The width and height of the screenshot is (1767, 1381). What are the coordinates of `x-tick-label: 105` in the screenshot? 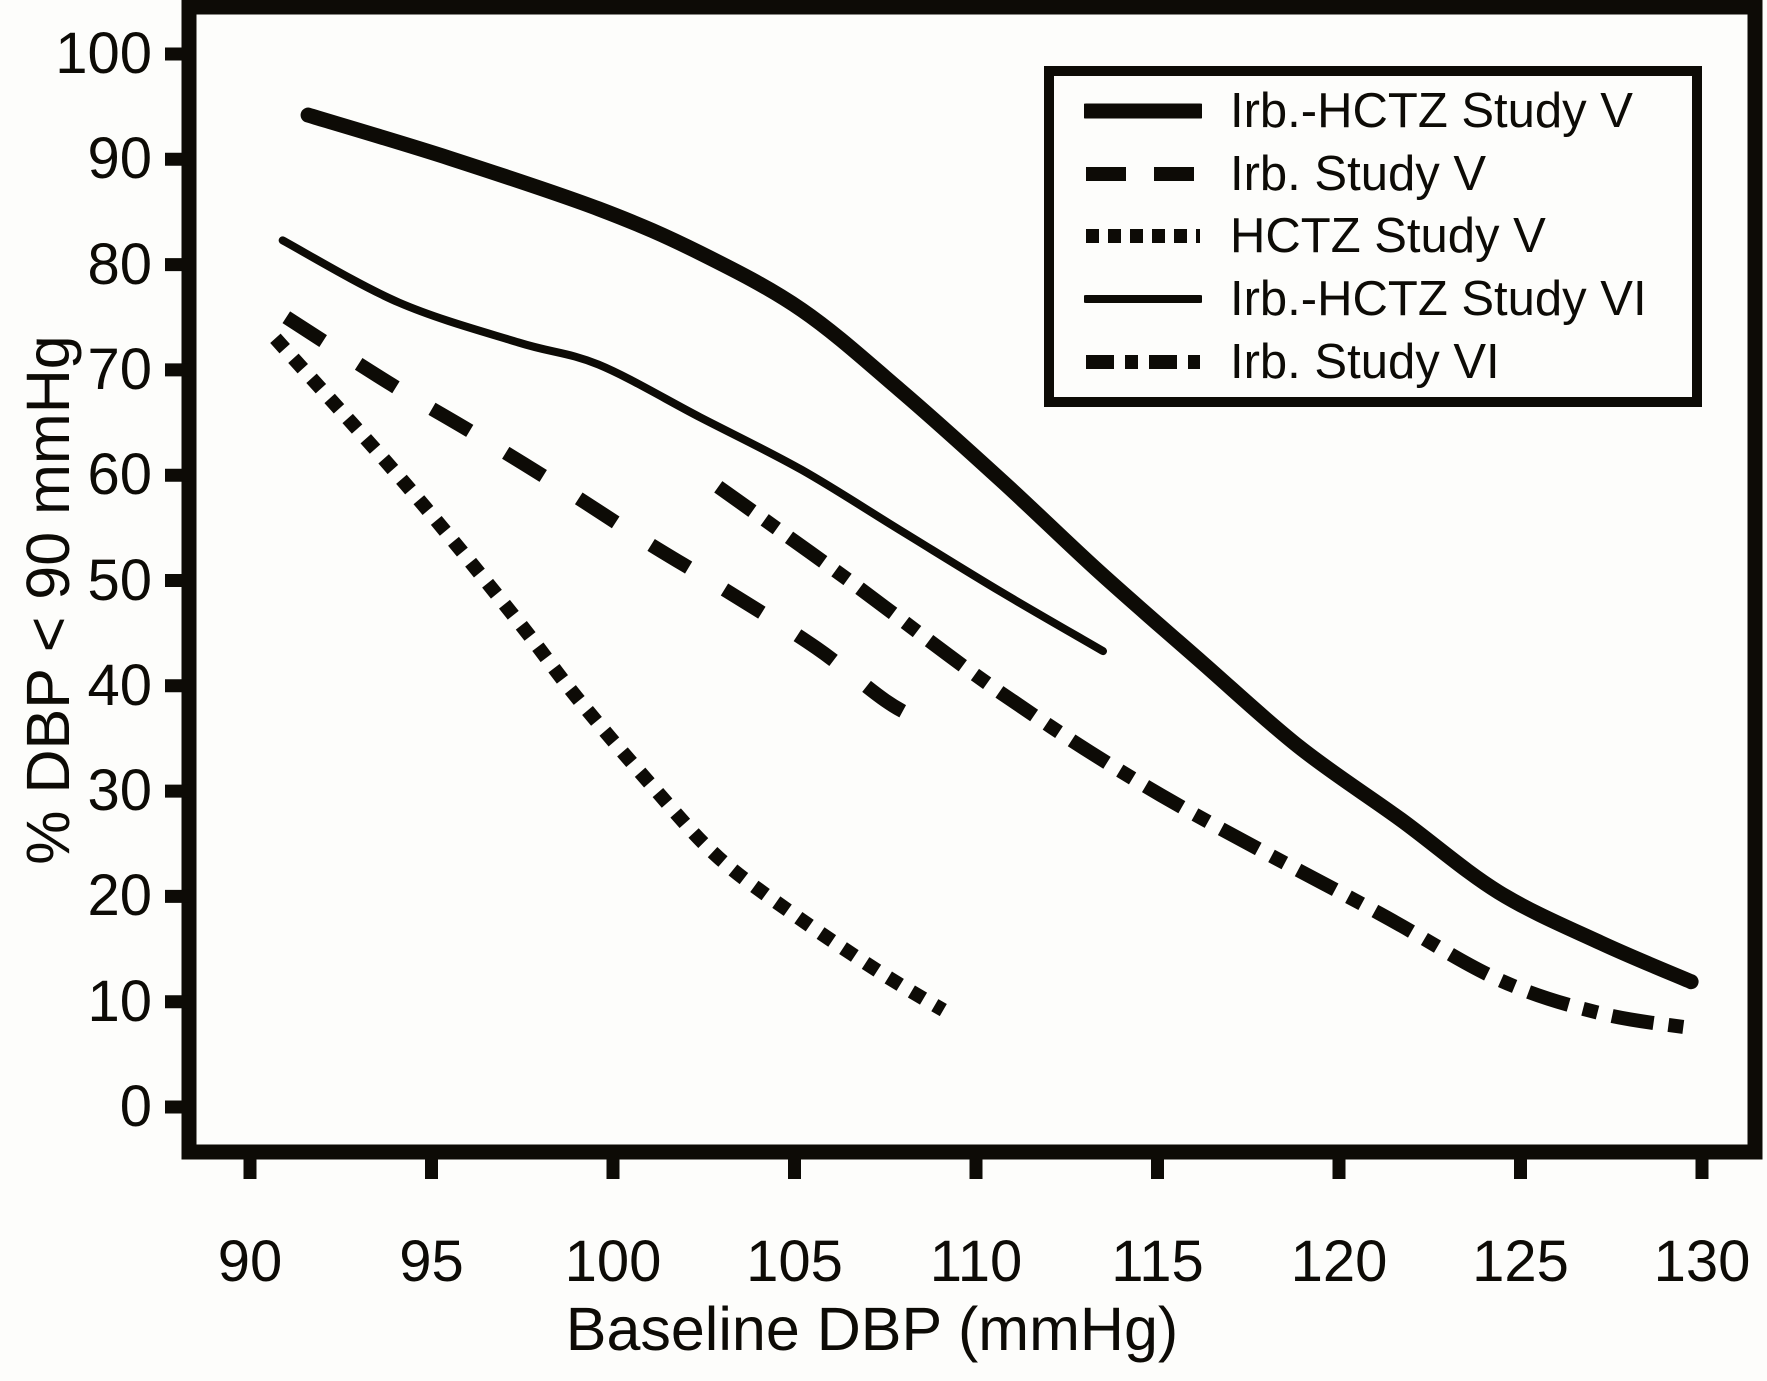 It's located at (794, 1261).